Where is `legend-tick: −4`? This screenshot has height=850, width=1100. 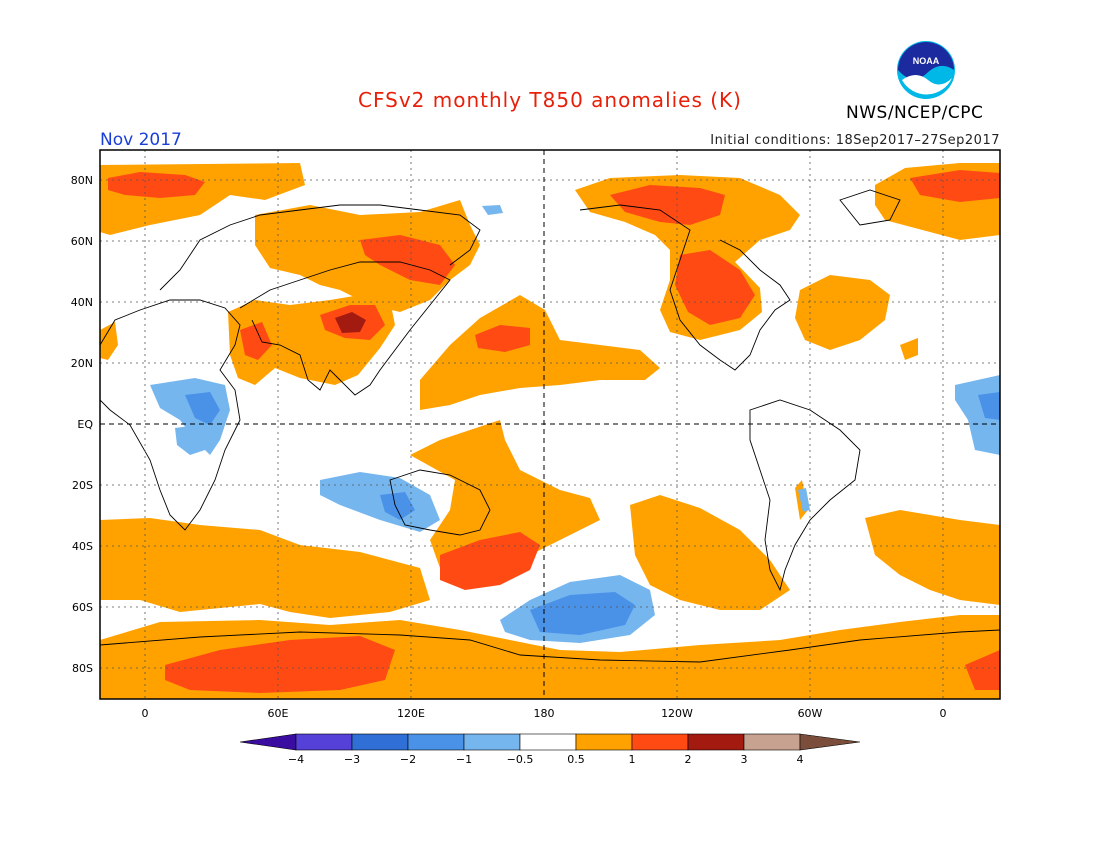
legend-tick: −4 is located at coordinates (296, 759).